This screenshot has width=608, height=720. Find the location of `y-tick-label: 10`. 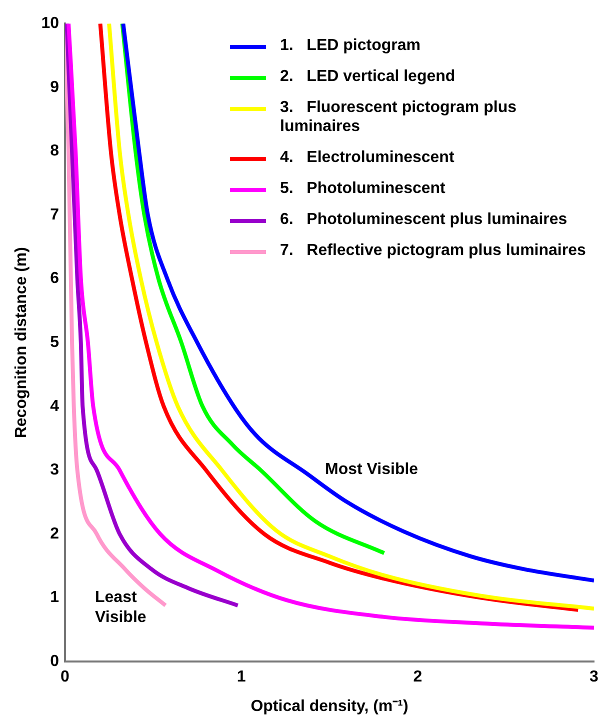

y-tick-label: 10 is located at coordinates (50, 23).